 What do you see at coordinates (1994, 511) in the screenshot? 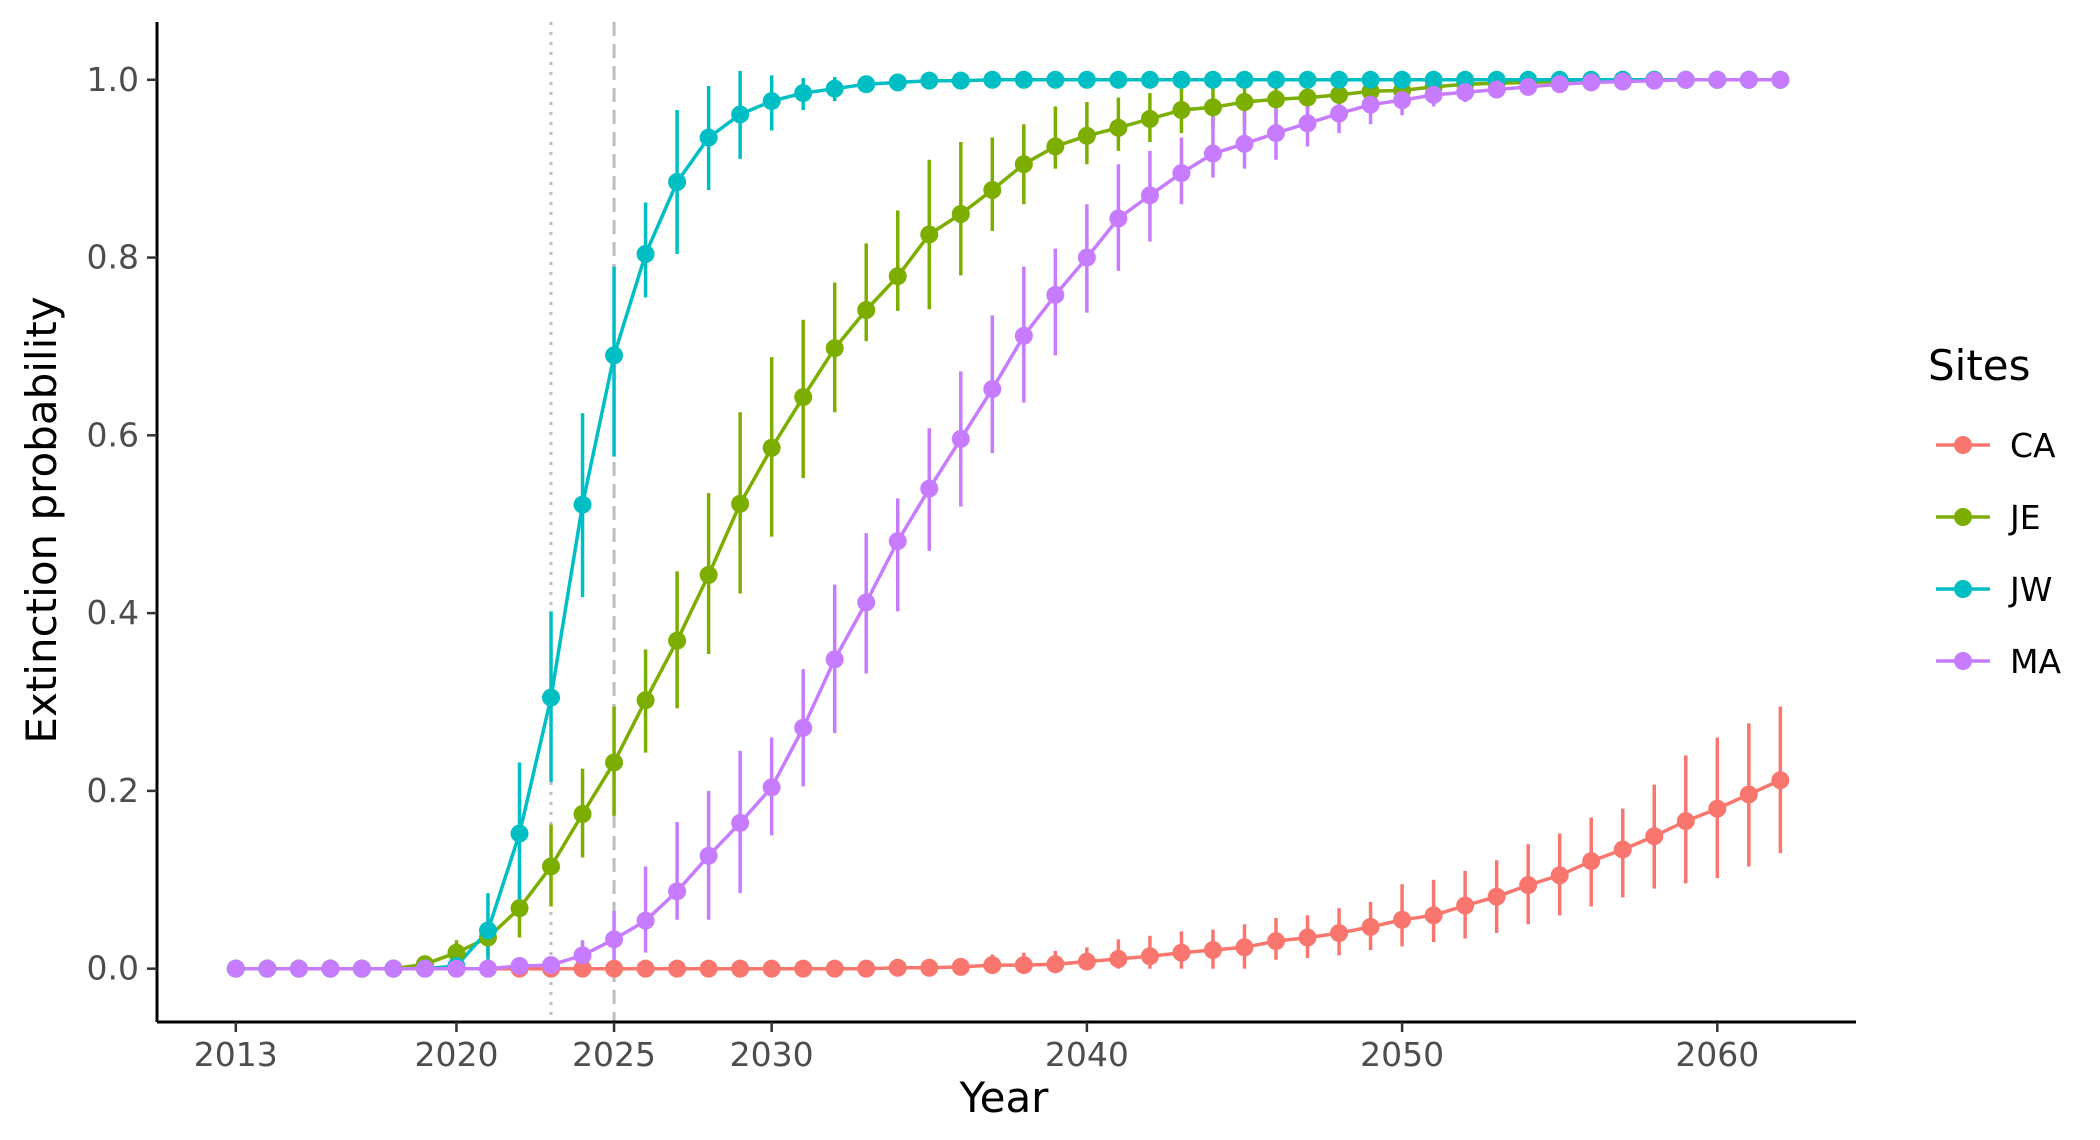
I see `legend: Sites CA JE JW MA` at bounding box center [1994, 511].